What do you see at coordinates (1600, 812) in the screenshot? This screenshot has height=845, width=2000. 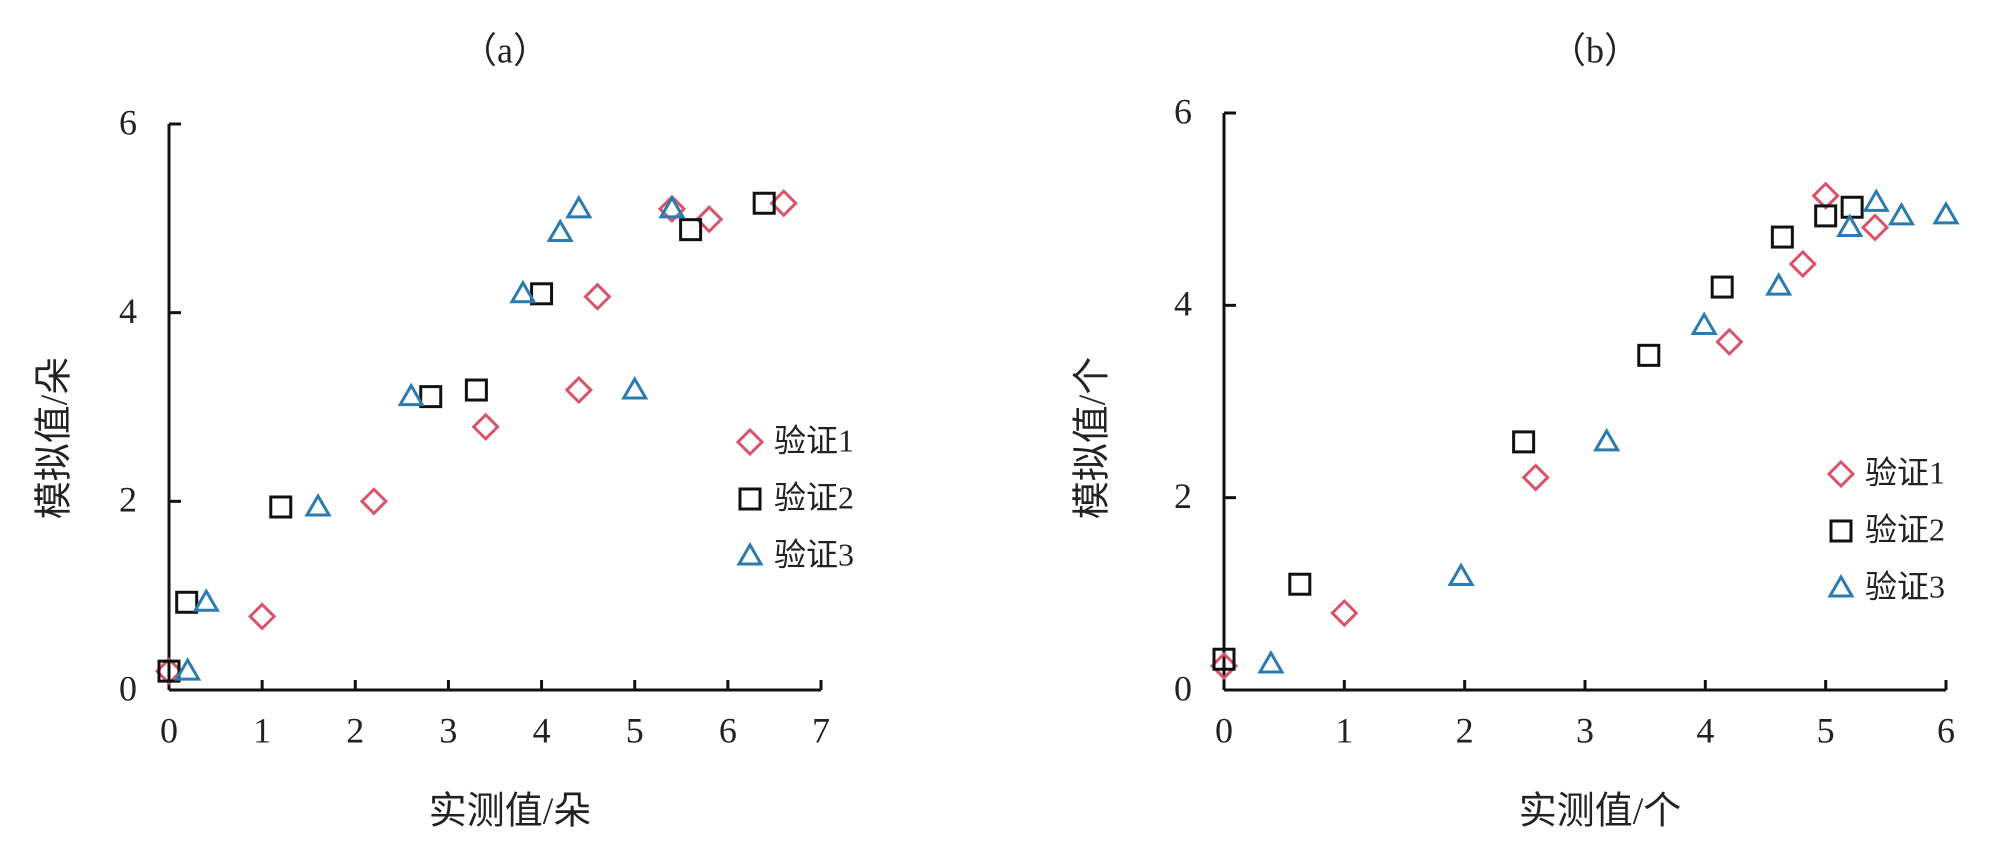 I see `x-axis-label: 实测值/个` at bounding box center [1600, 812].